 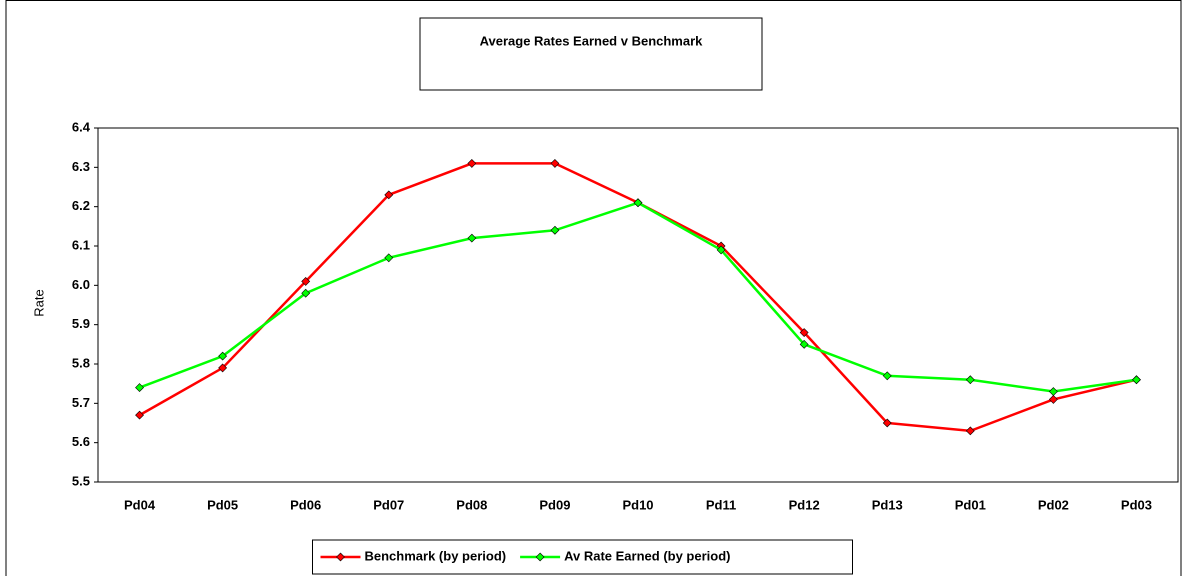 I want to click on legend-label: Benchmark (by period), so click(x=436, y=555).